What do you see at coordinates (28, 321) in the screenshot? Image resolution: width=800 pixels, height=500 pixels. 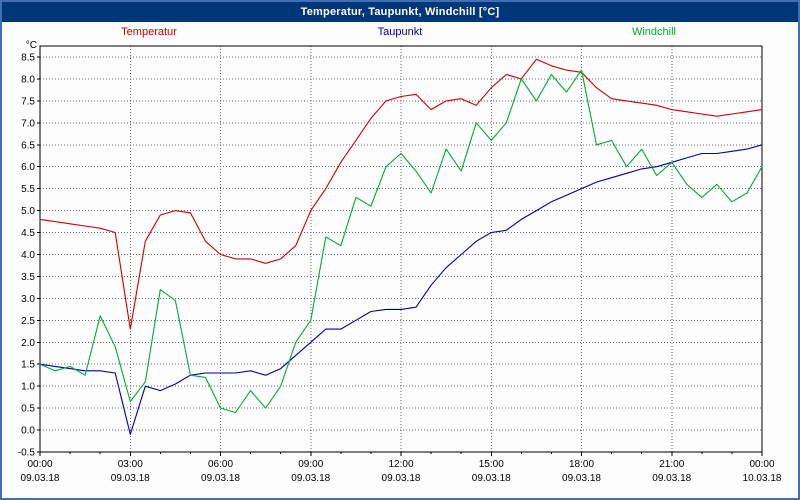 I see `y-tick-label: 2.5` at bounding box center [28, 321].